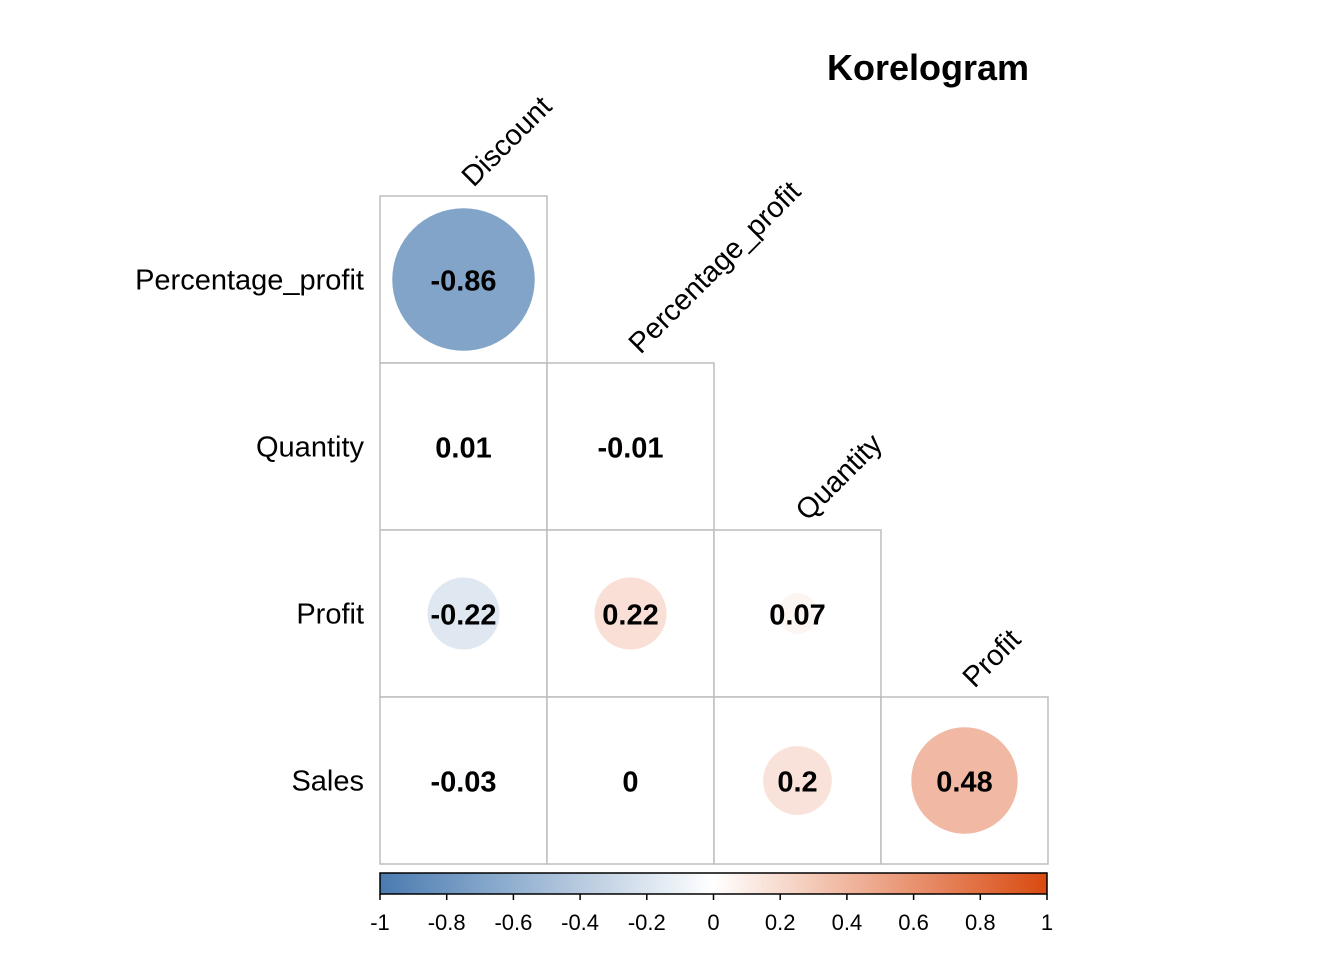 The image size is (1344, 960). What do you see at coordinates (580, 922) in the screenshot?
I see `legend-tick-label: -0.4` at bounding box center [580, 922].